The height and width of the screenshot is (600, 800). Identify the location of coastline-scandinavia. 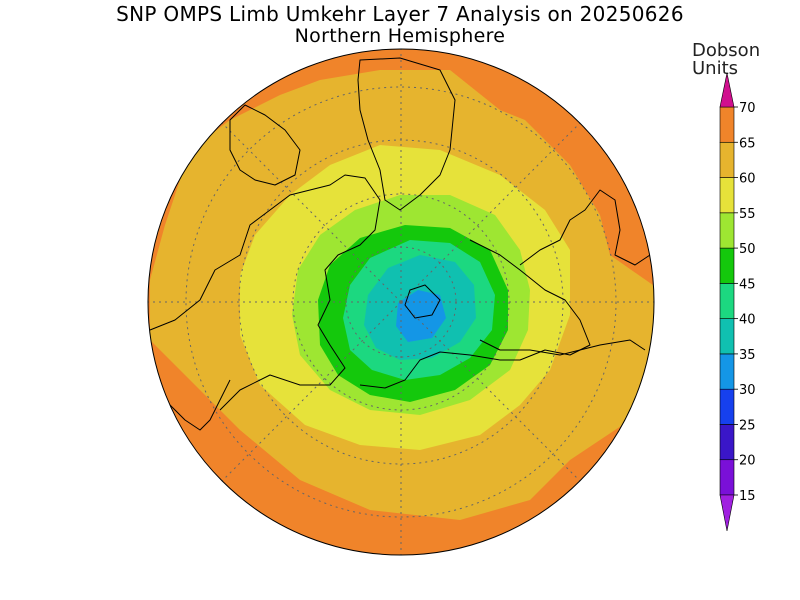
(585, 227).